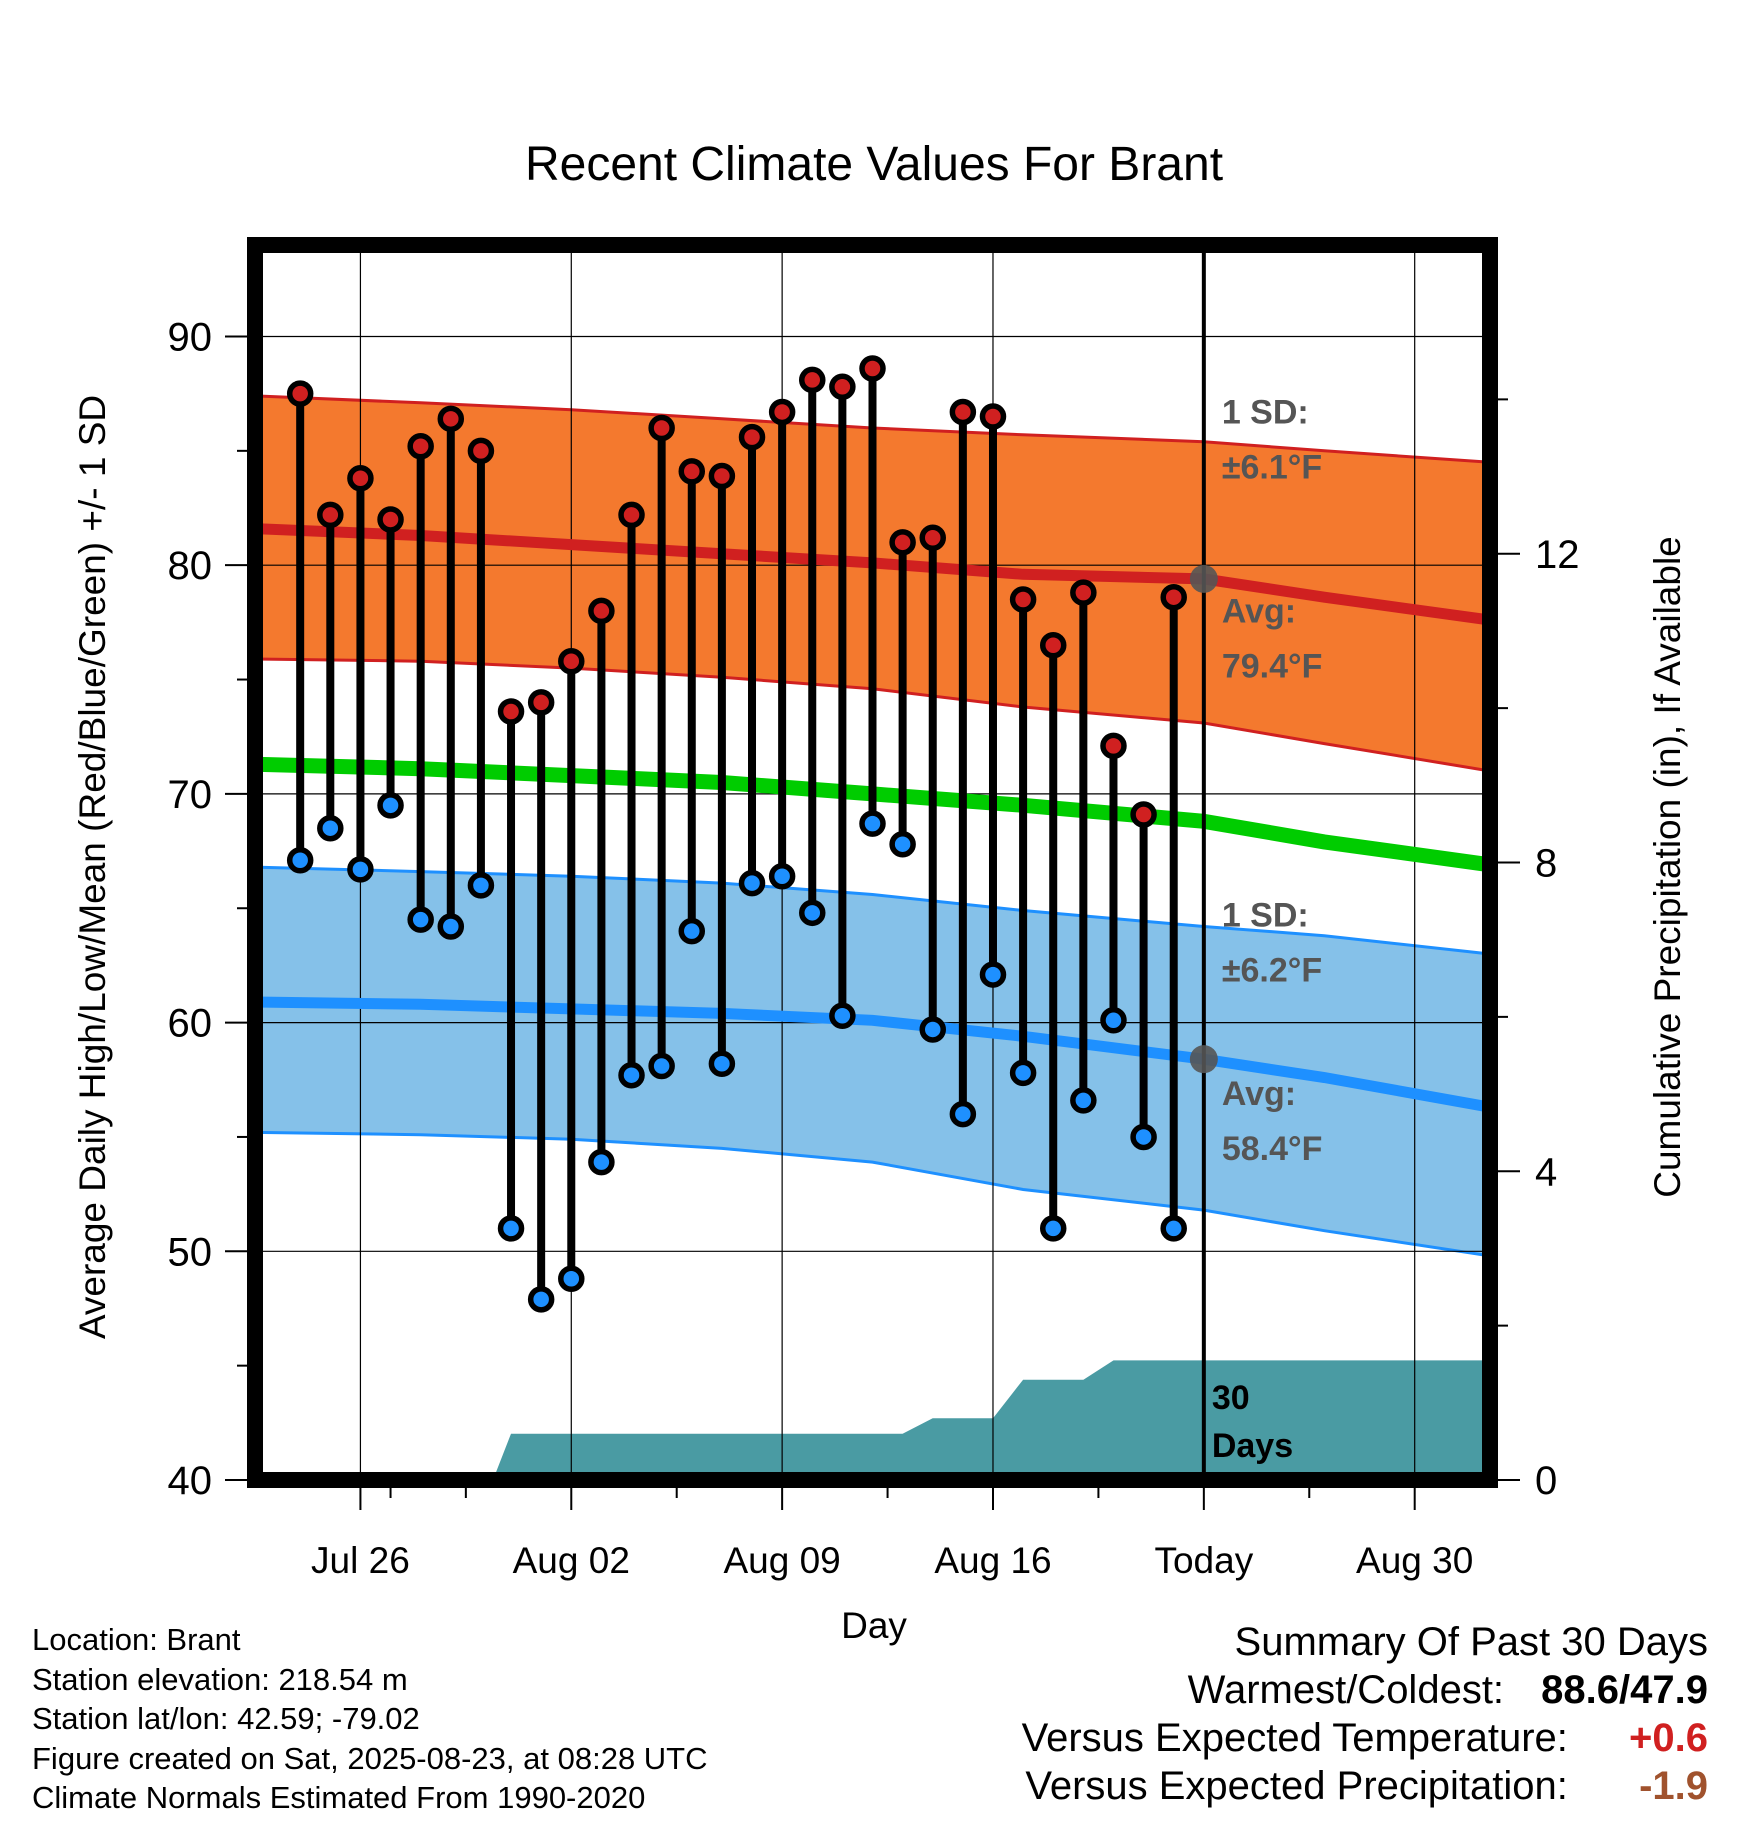  Describe the element at coordinates (190, 337) in the screenshot. I see `y-tick-label: 90` at that location.